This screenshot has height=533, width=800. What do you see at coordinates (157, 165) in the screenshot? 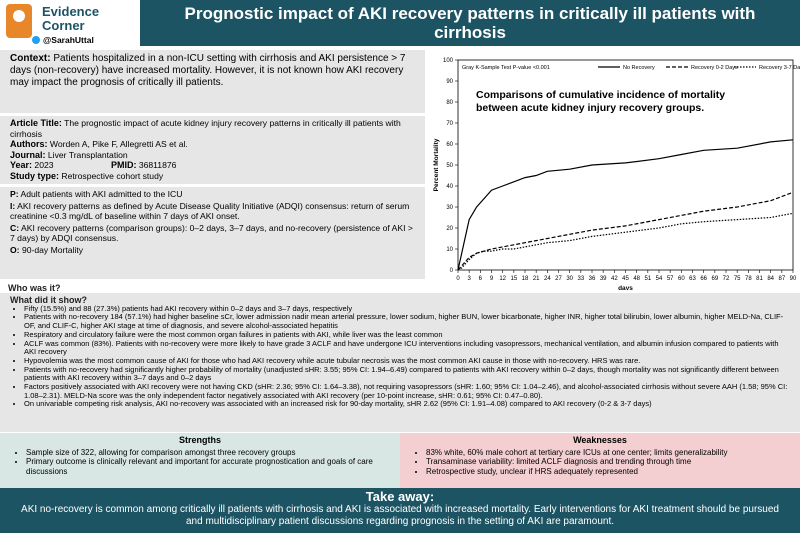
I see `text: 36811876` at bounding box center [157, 165].